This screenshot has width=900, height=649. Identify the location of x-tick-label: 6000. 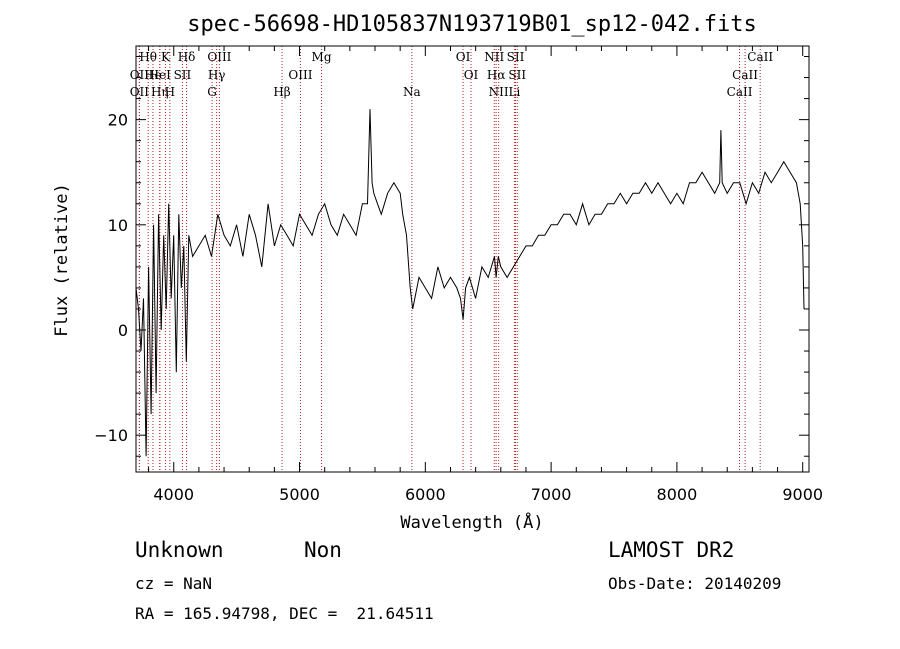
(425, 494).